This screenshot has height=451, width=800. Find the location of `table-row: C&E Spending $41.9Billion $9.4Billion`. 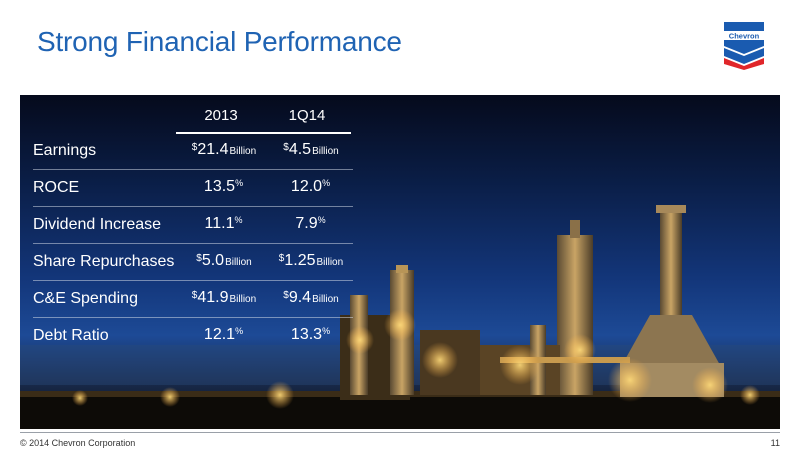

table-row: C&E Spending $41.9Billion $9.4Billion is located at coordinates (193, 299).